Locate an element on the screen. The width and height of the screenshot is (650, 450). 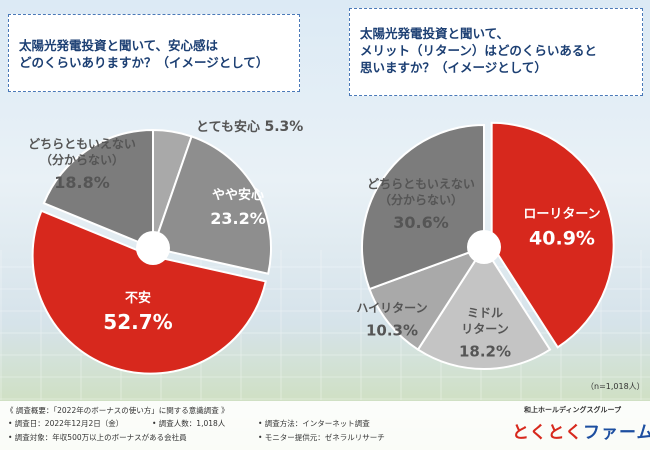
pie2-center-hole is located at coordinates (484, 247).